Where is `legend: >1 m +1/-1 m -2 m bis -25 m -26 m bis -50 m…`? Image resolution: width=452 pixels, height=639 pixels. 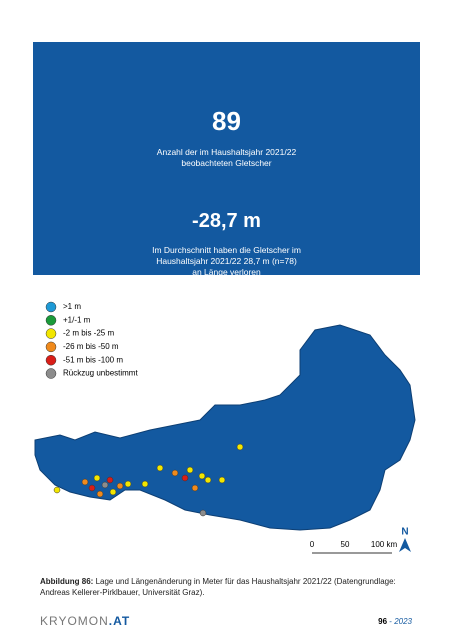 legend: >1 m +1/-1 m -2 m bis -25 m -26 m bis -50 m… is located at coordinates (91, 340).